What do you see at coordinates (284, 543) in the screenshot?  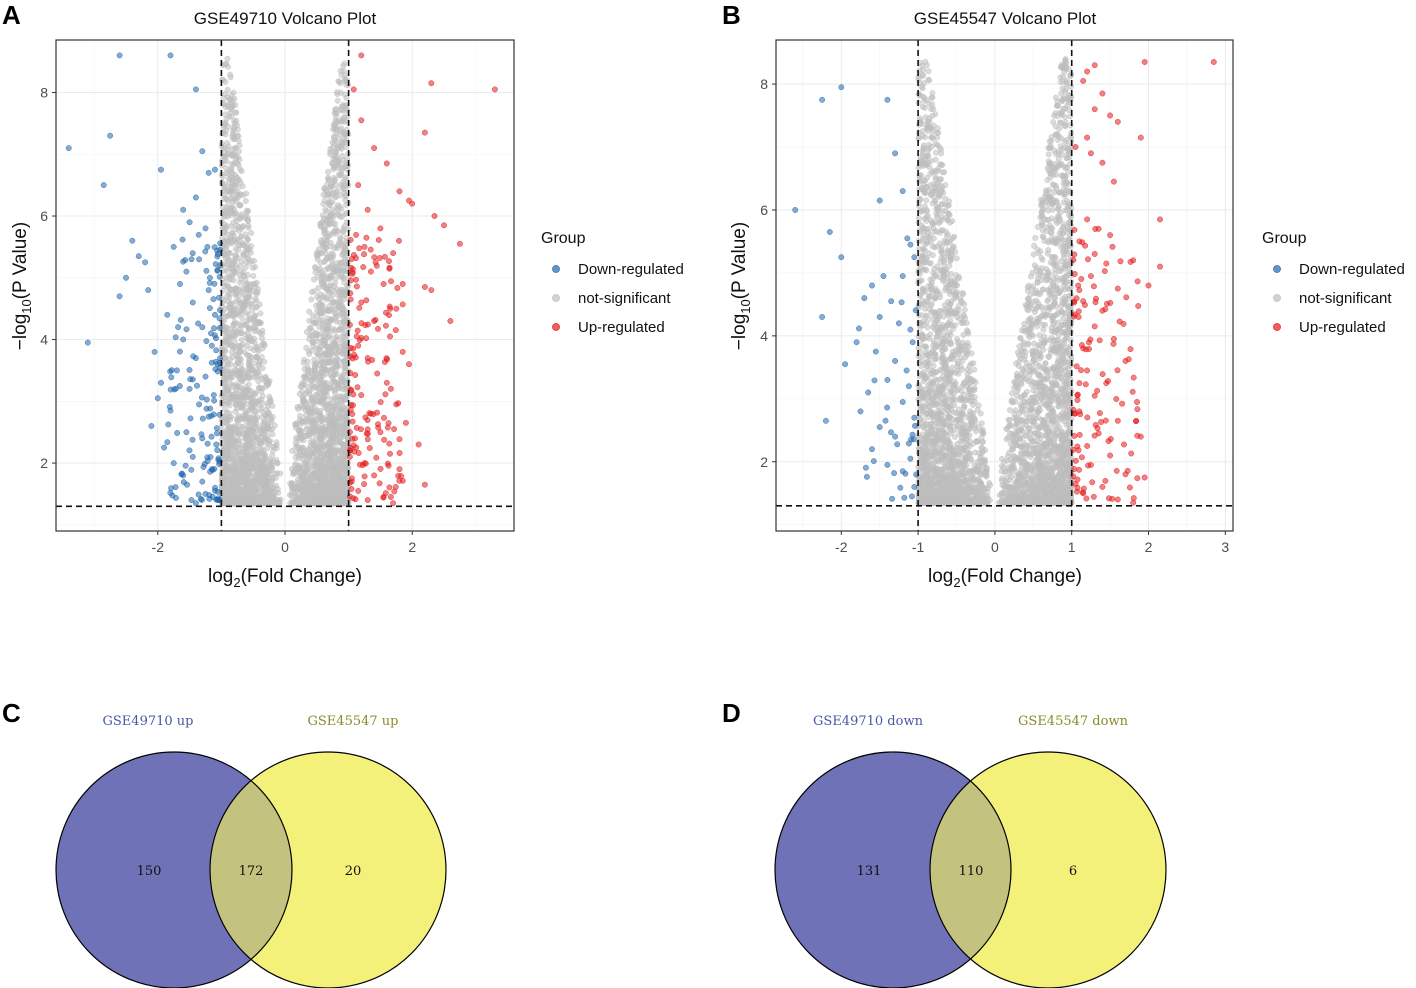 I see `x-axis-ticks: -2 0 2` at bounding box center [284, 543].